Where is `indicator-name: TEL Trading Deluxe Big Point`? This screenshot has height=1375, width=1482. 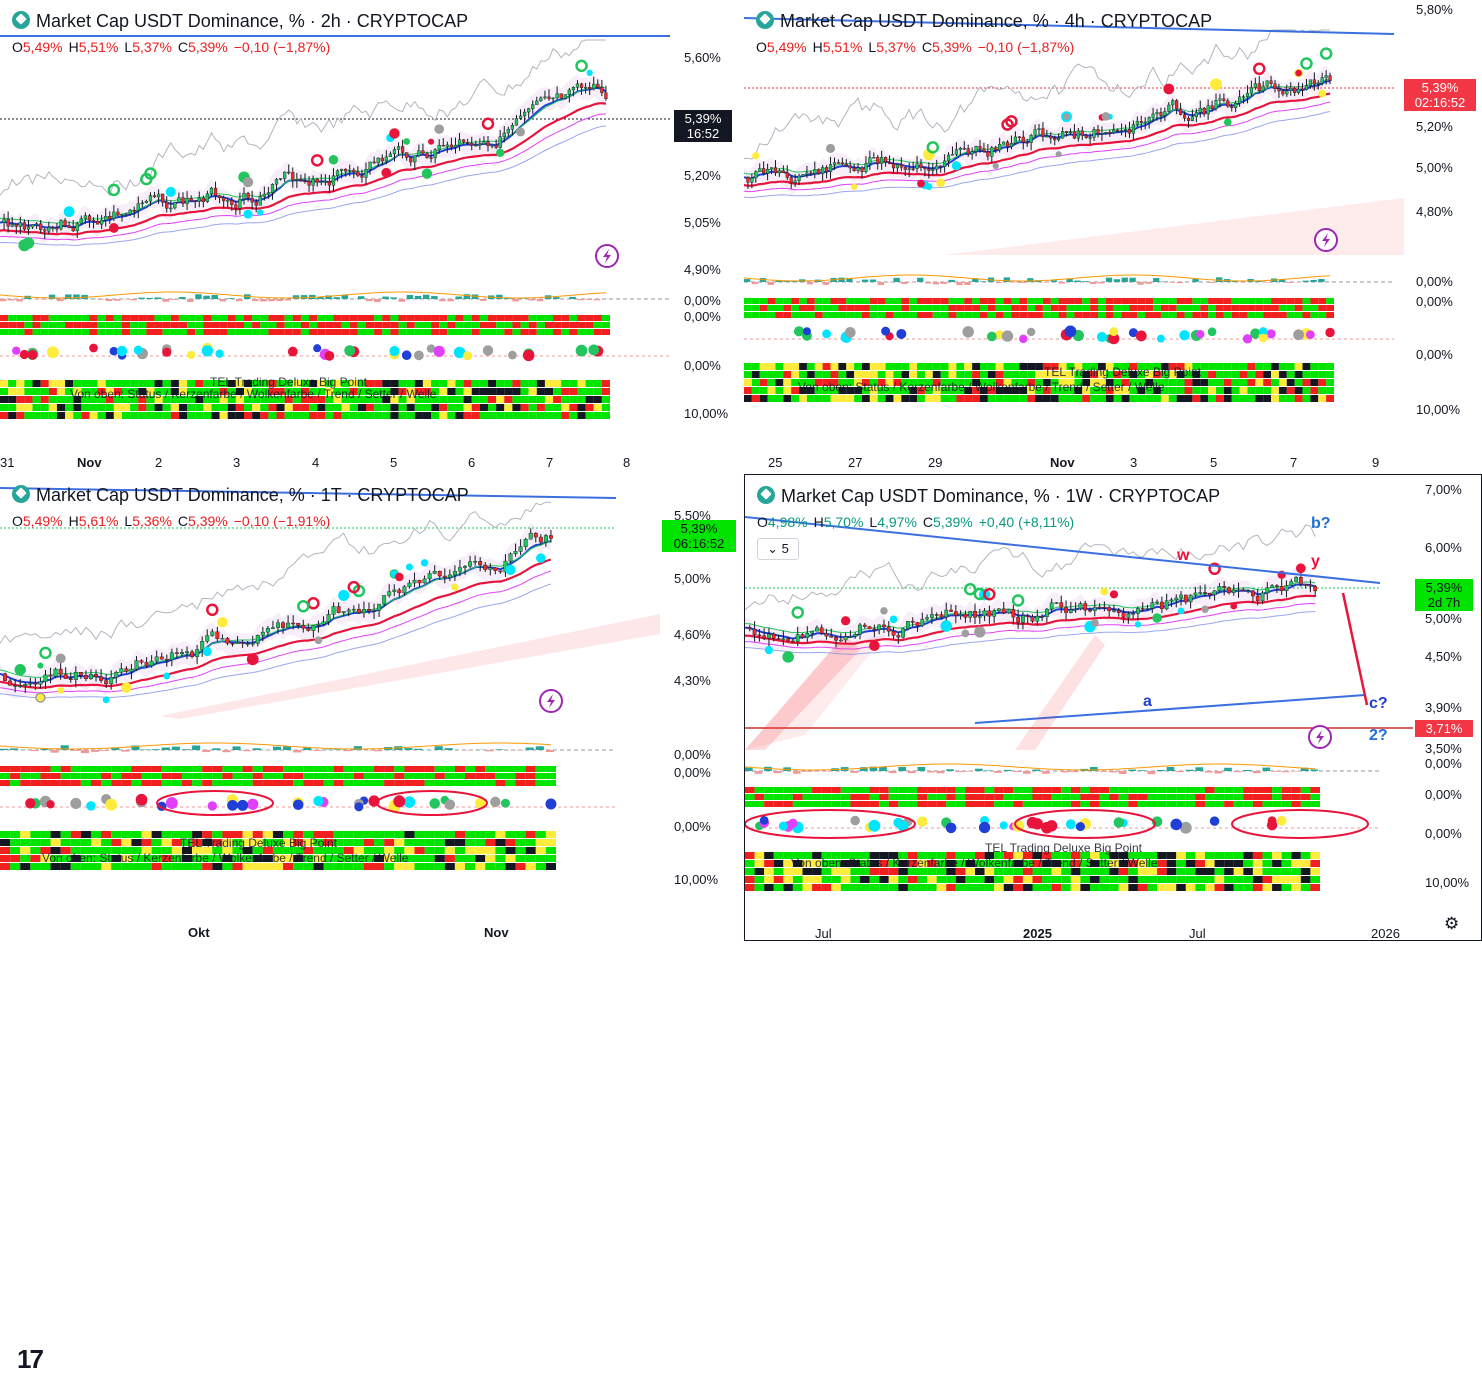
indicator-name: TEL Trading Deluxe Big Point is located at coordinates (258, 843).